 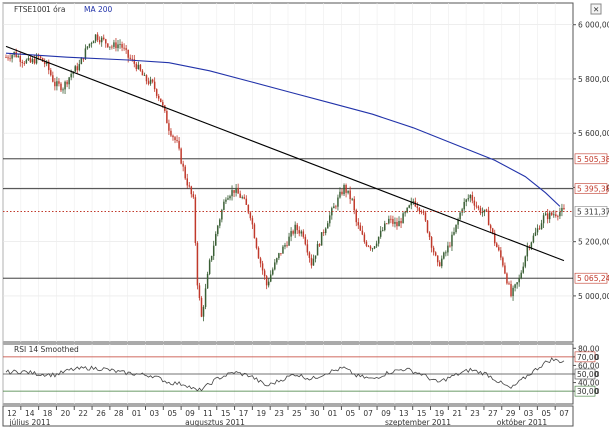 I want to click on y-tick-label: 5 800,00, so click(x=593, y=79).